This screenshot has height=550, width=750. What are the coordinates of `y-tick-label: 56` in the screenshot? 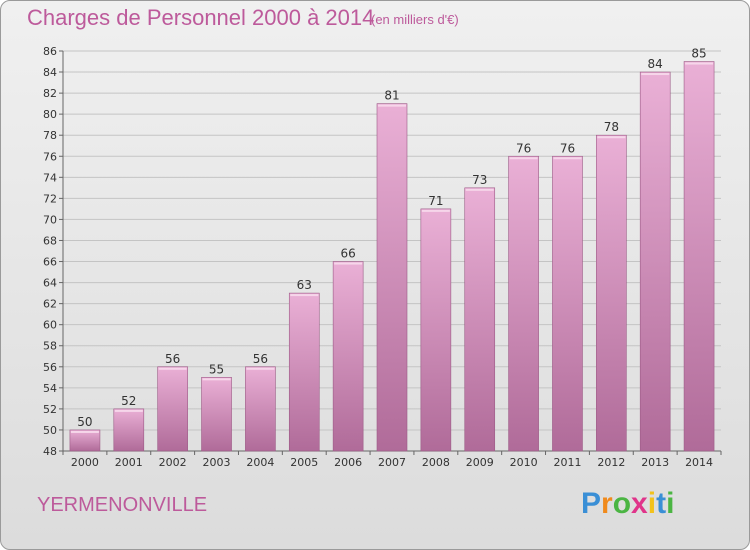 It's located at (50, 367).